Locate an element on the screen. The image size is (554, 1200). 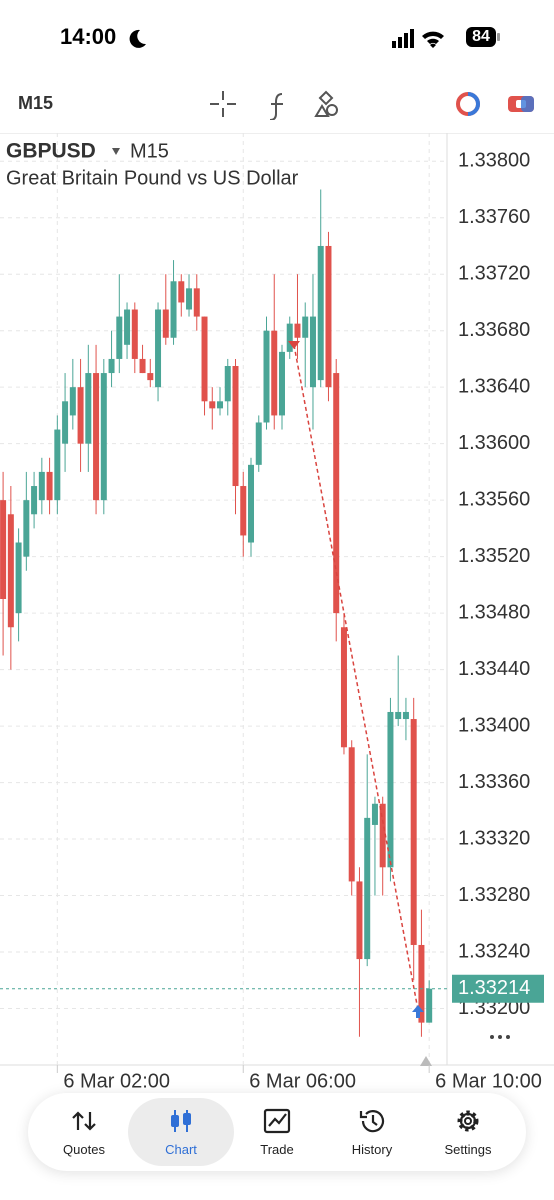
tab-label: History is located at coordinates (372, 1149).